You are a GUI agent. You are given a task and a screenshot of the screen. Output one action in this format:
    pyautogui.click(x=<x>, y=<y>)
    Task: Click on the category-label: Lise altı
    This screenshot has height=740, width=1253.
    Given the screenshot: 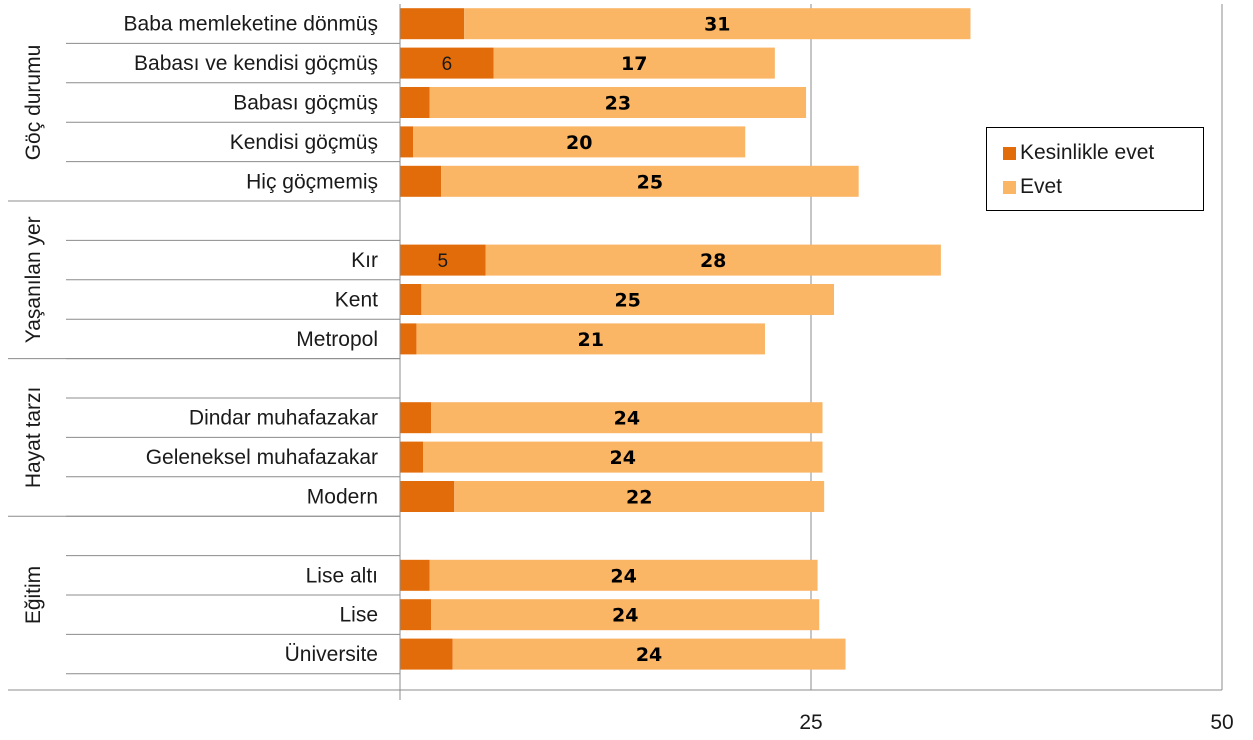 What is the action you would take?
    pyautogui.click(x=342, y=575)
    